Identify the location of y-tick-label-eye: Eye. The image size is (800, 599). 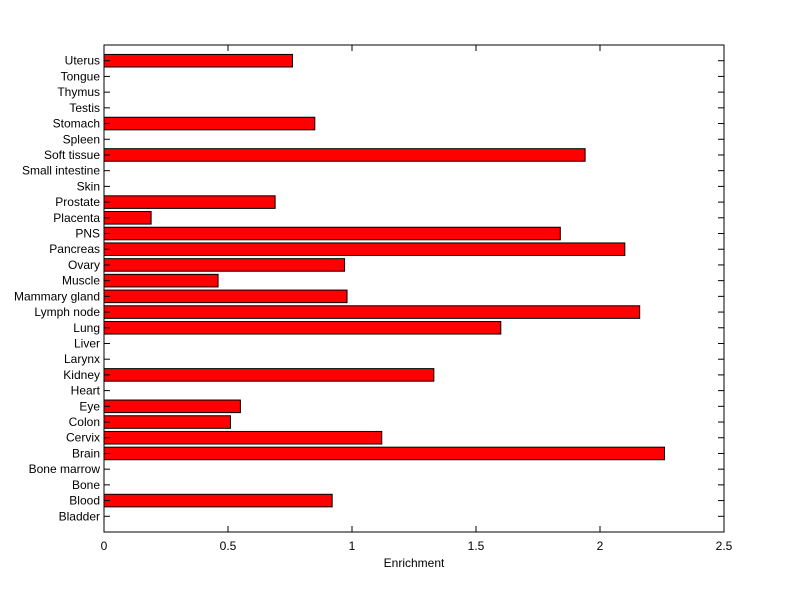
(89, 406).